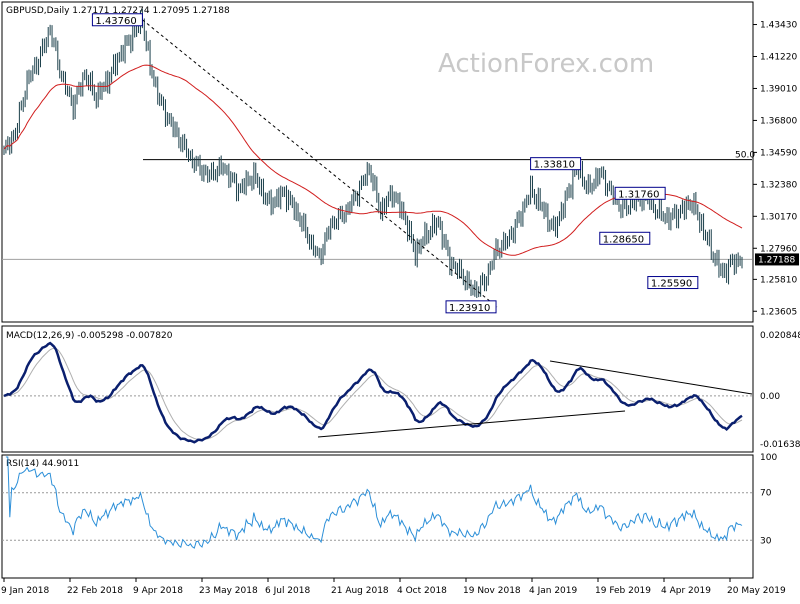  I want to click on macd-resistance-trendline, so click(651, 377).